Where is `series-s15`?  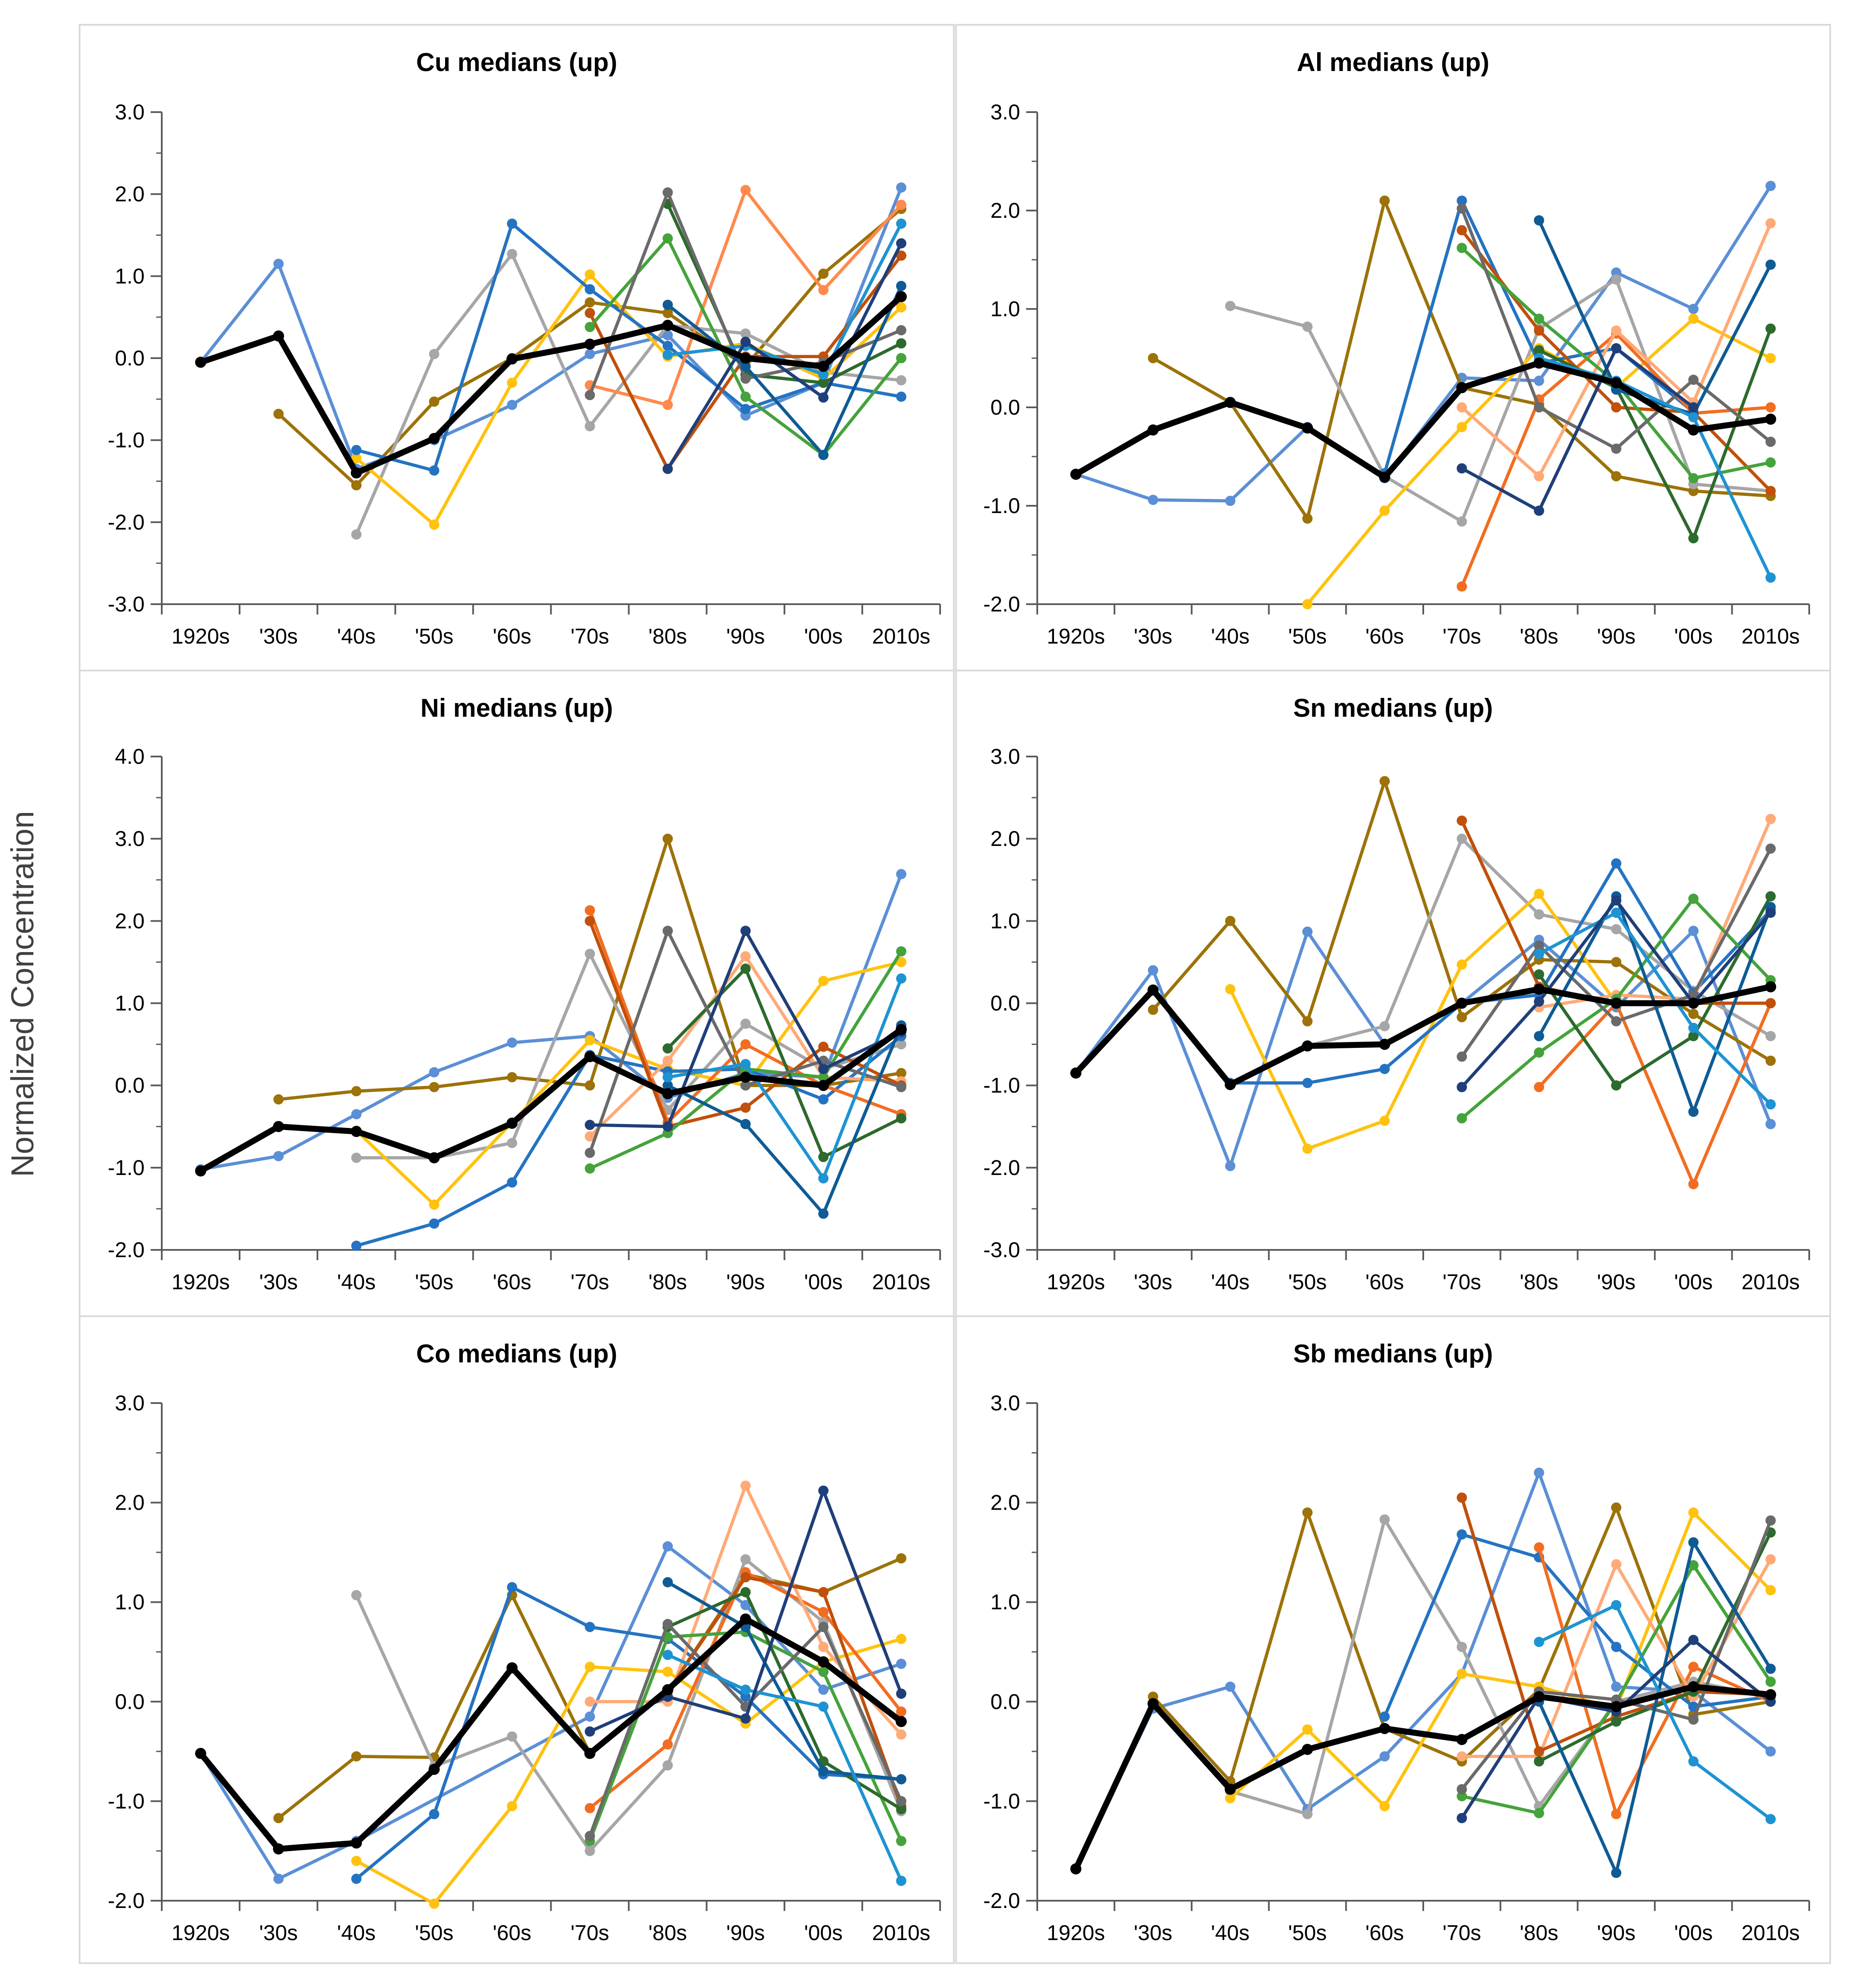 series-s15 is located at coordinates (1617, 350).